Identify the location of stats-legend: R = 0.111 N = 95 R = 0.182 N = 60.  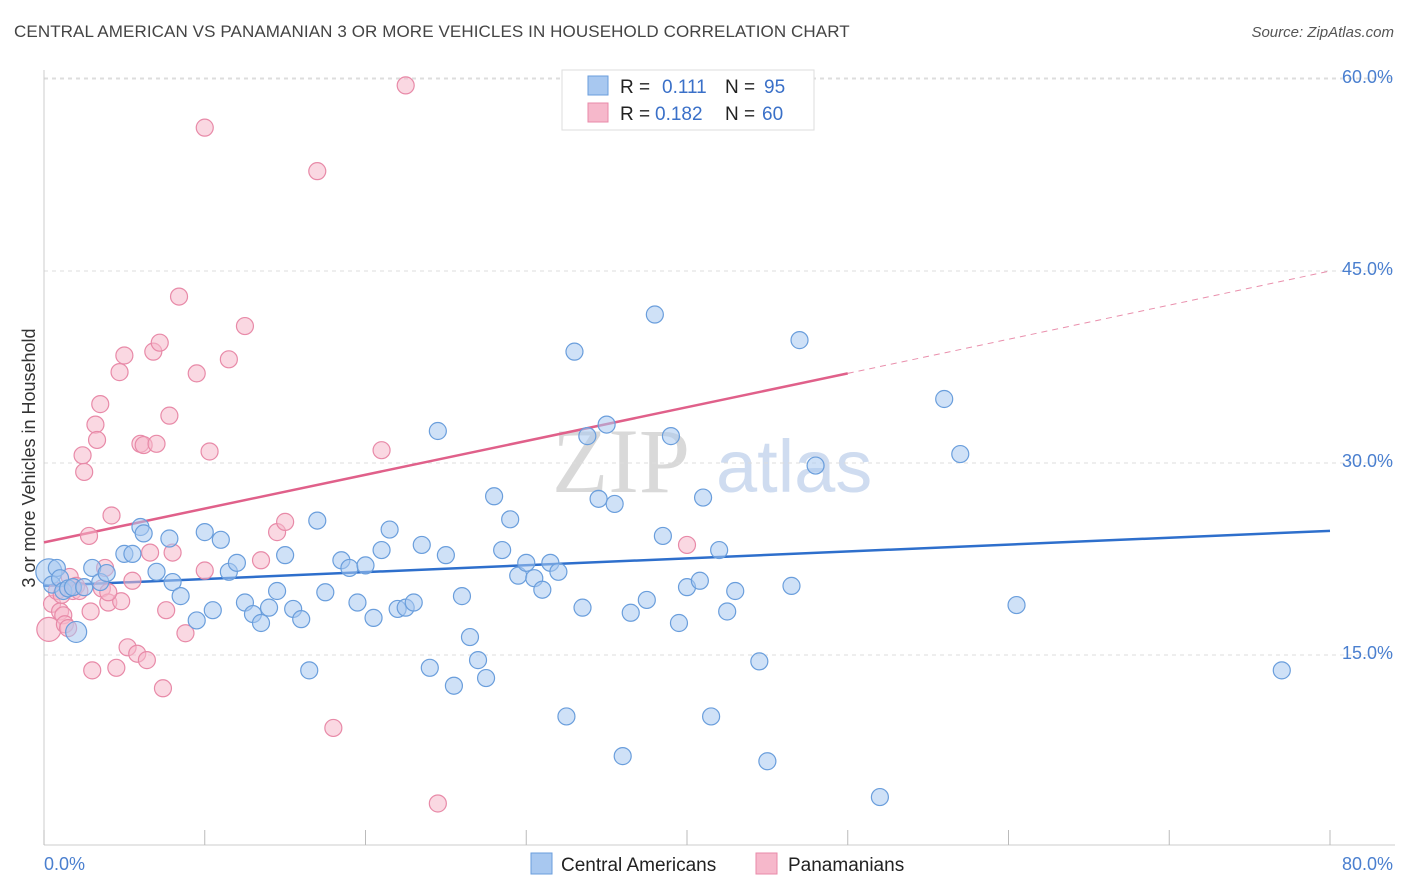
(688, 100).